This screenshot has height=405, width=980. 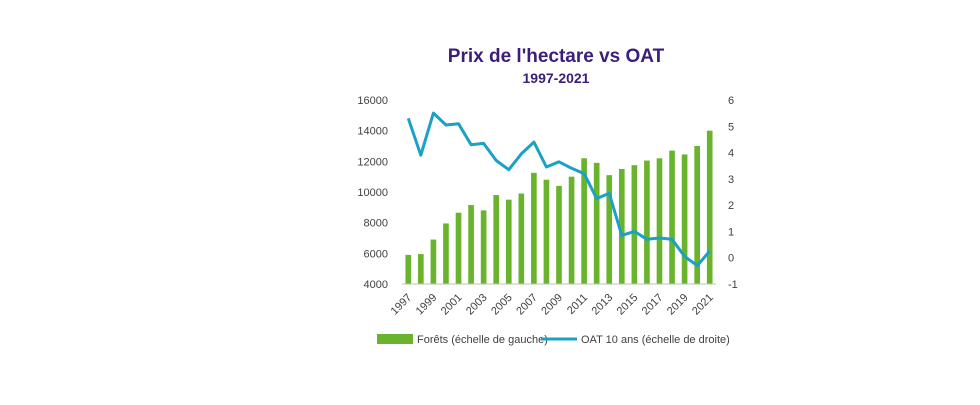 What do you see at coordinates (372, 193) in the screenshot?
I see `y-left-tick-label: 10000` at bounding box center [372, 193].